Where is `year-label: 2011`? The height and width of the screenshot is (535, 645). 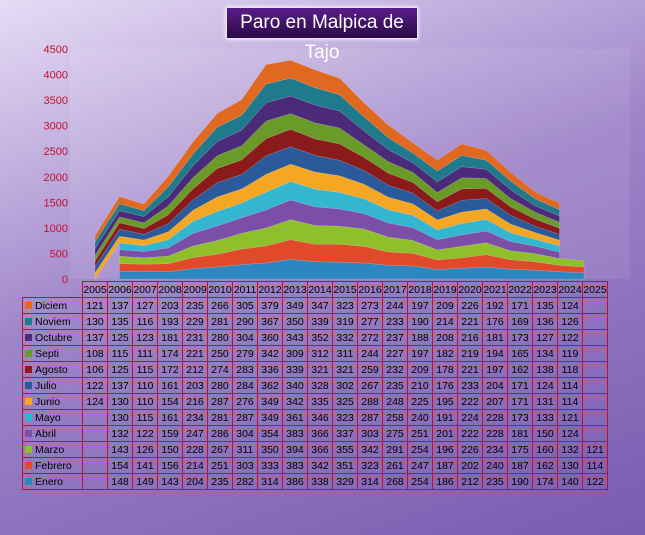 year-label: 2011 is located at coordinates (245, 289).